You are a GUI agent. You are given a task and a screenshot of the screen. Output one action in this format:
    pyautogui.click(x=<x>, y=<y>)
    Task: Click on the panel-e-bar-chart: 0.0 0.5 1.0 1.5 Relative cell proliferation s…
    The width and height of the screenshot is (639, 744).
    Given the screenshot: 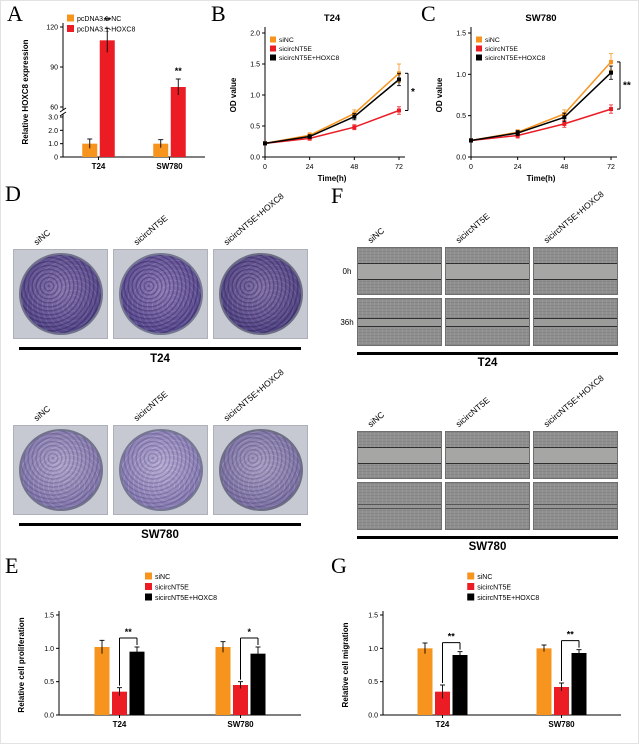 What is the action you would take?
    pyautogui.click(x=159, y=650)
    